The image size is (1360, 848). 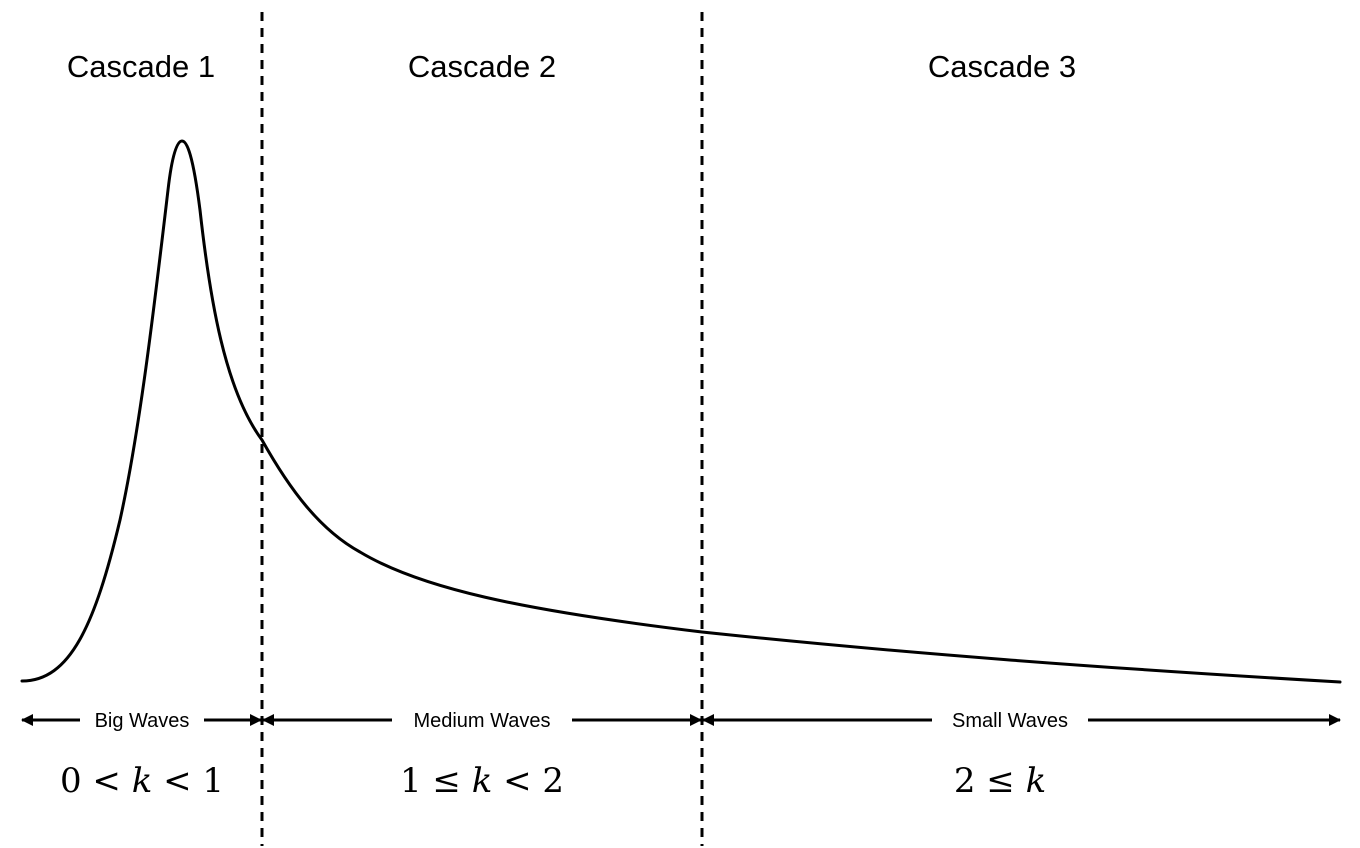 I want to click on cascade-1-title: Cascade 1, so click(x=141, y=66).